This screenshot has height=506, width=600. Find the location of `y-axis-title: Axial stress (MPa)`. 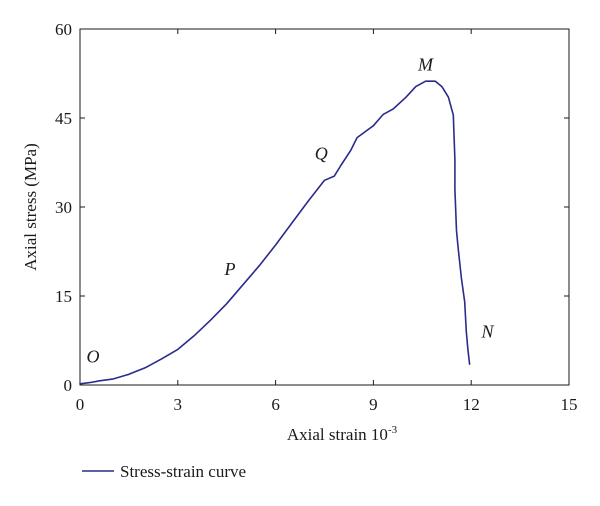

y-axis-title: Axial stress (MPa) is located at coordinates (30, 206).